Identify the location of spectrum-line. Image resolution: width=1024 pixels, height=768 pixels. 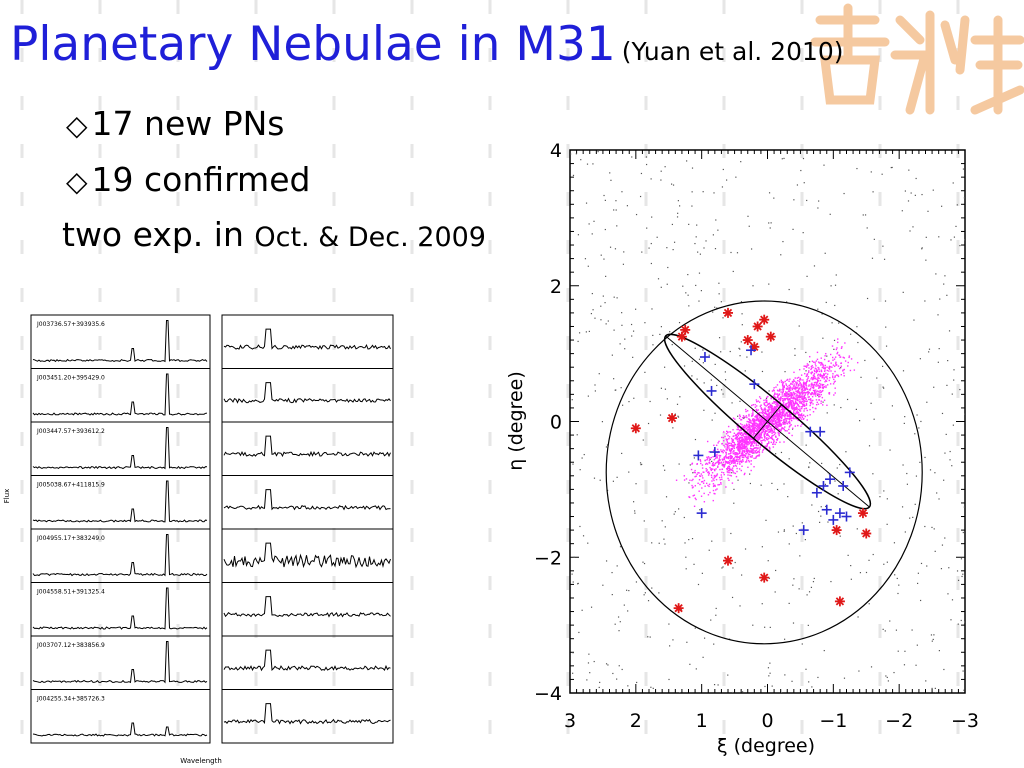
(120, 501).